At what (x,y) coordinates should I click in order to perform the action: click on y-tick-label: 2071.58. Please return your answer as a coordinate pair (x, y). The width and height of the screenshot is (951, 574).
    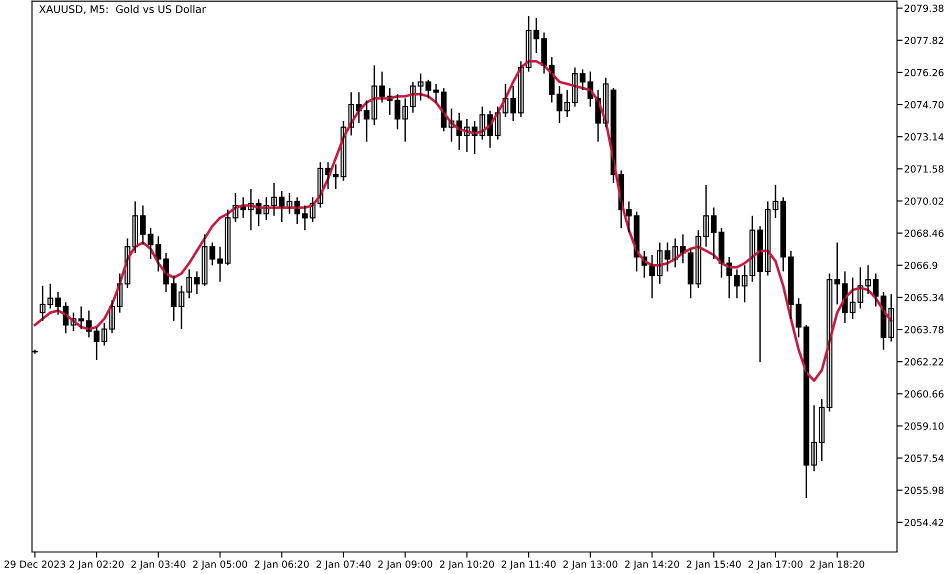
    Looking at the image, I should click on (924, 169).